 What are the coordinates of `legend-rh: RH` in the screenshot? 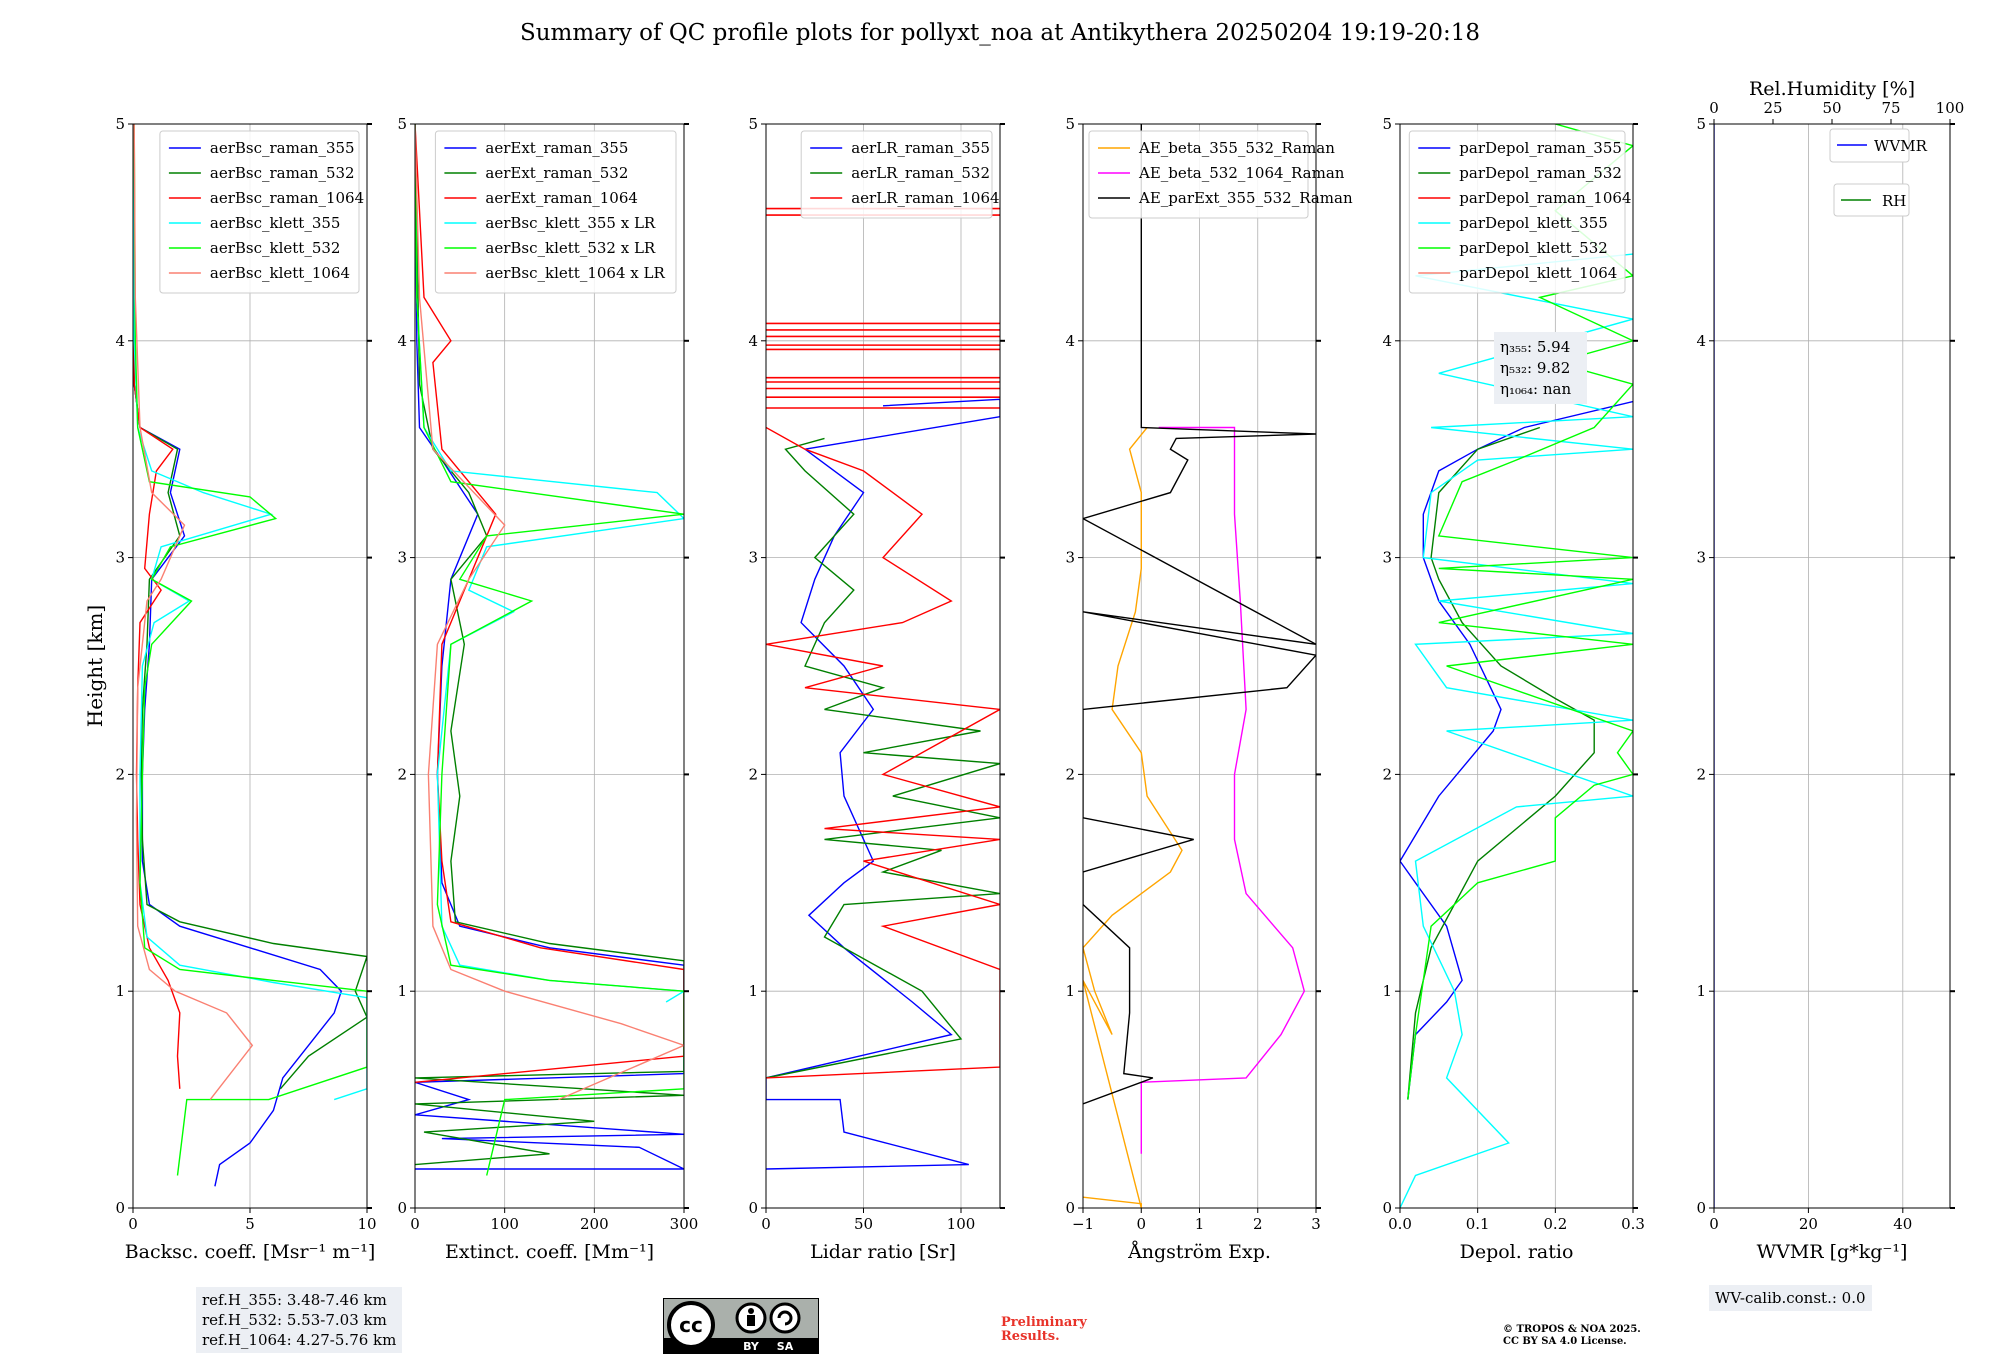 It's located at (1871, 200).